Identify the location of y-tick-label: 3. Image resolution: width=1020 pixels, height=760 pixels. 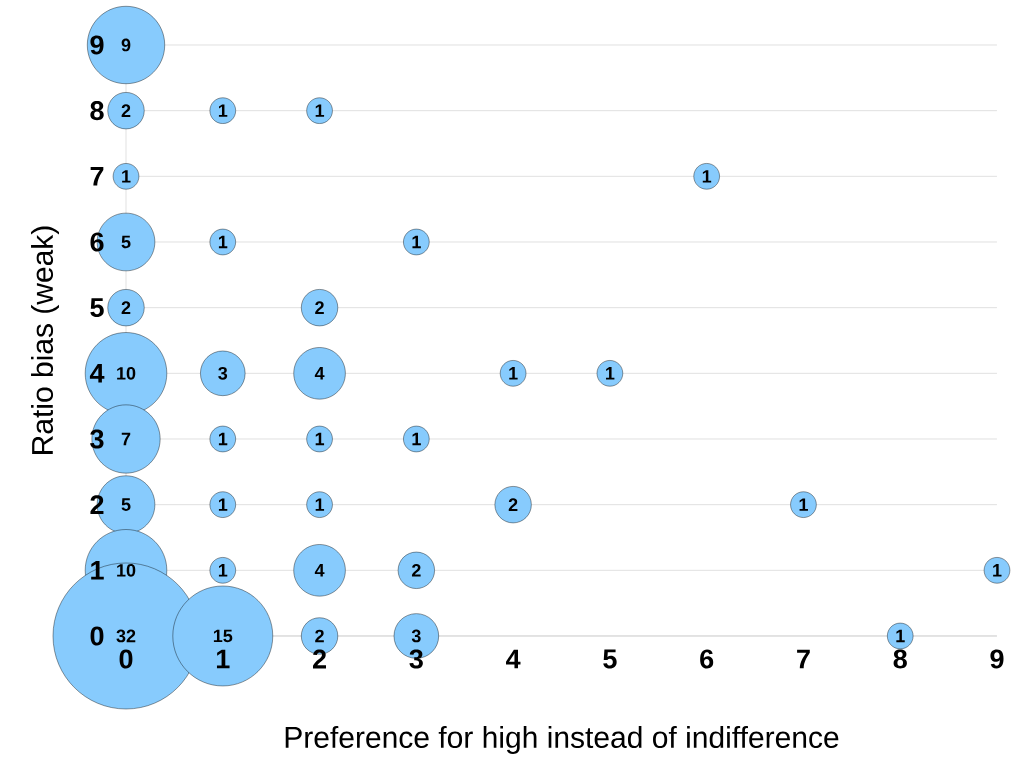
(97, 439).